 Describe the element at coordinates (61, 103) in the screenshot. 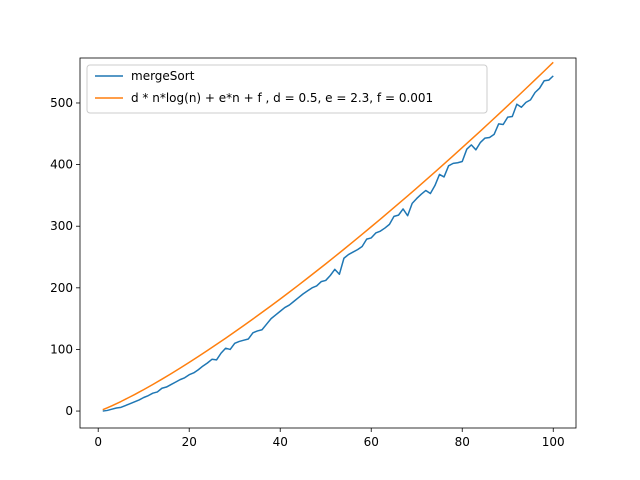

I see `y-tick-label: 500` at that location.